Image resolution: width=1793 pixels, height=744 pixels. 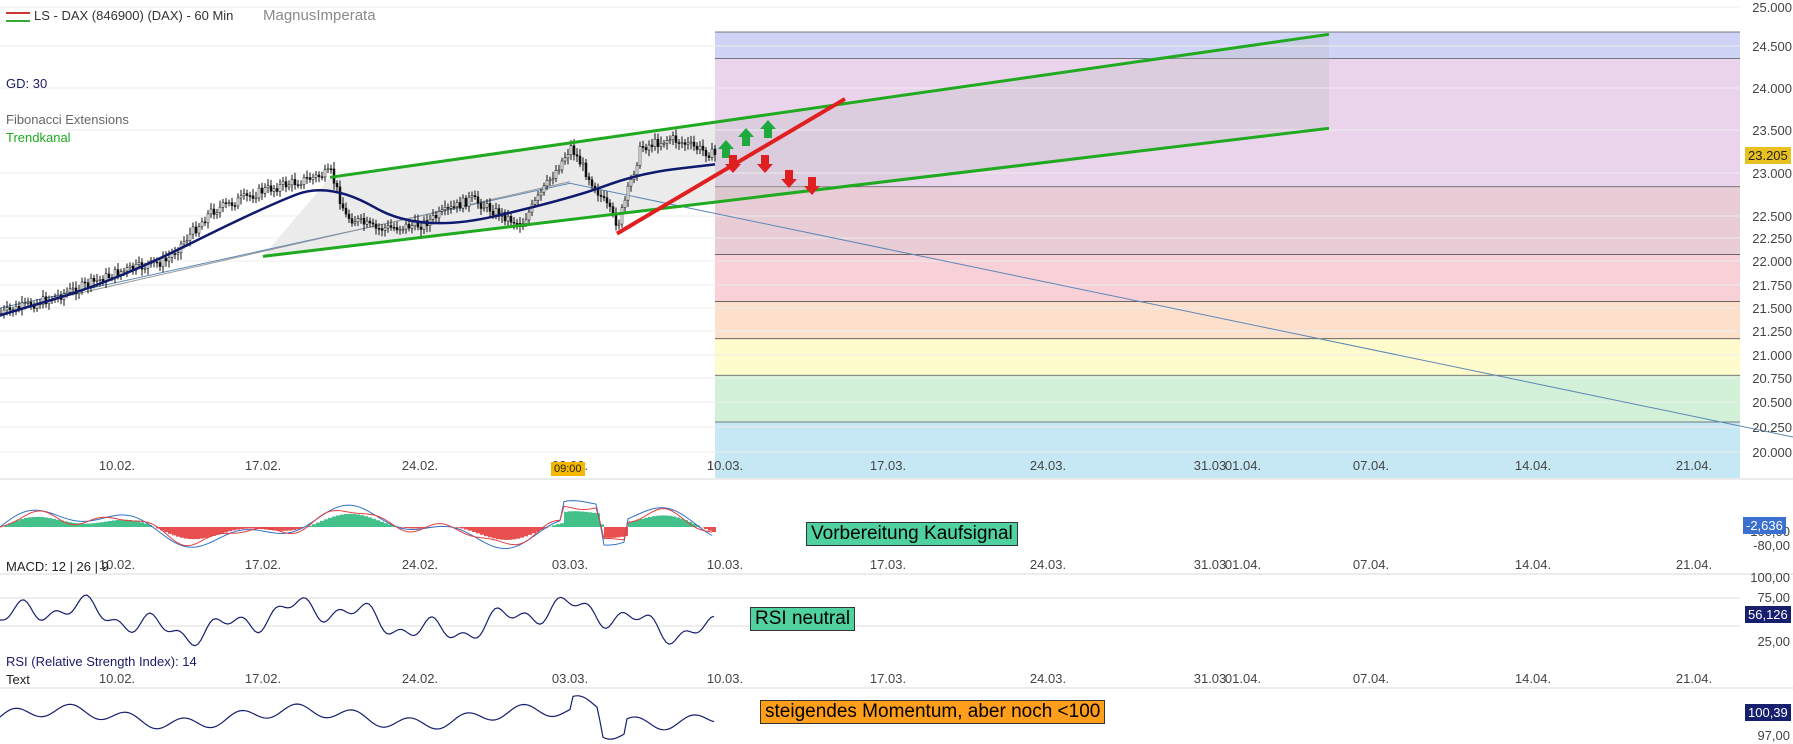 What do you see at coordinates (57, 566) in the screenshot?
I see `macd-label: MACD: 12 | 26 | 9` at bounding box center [57, 566].